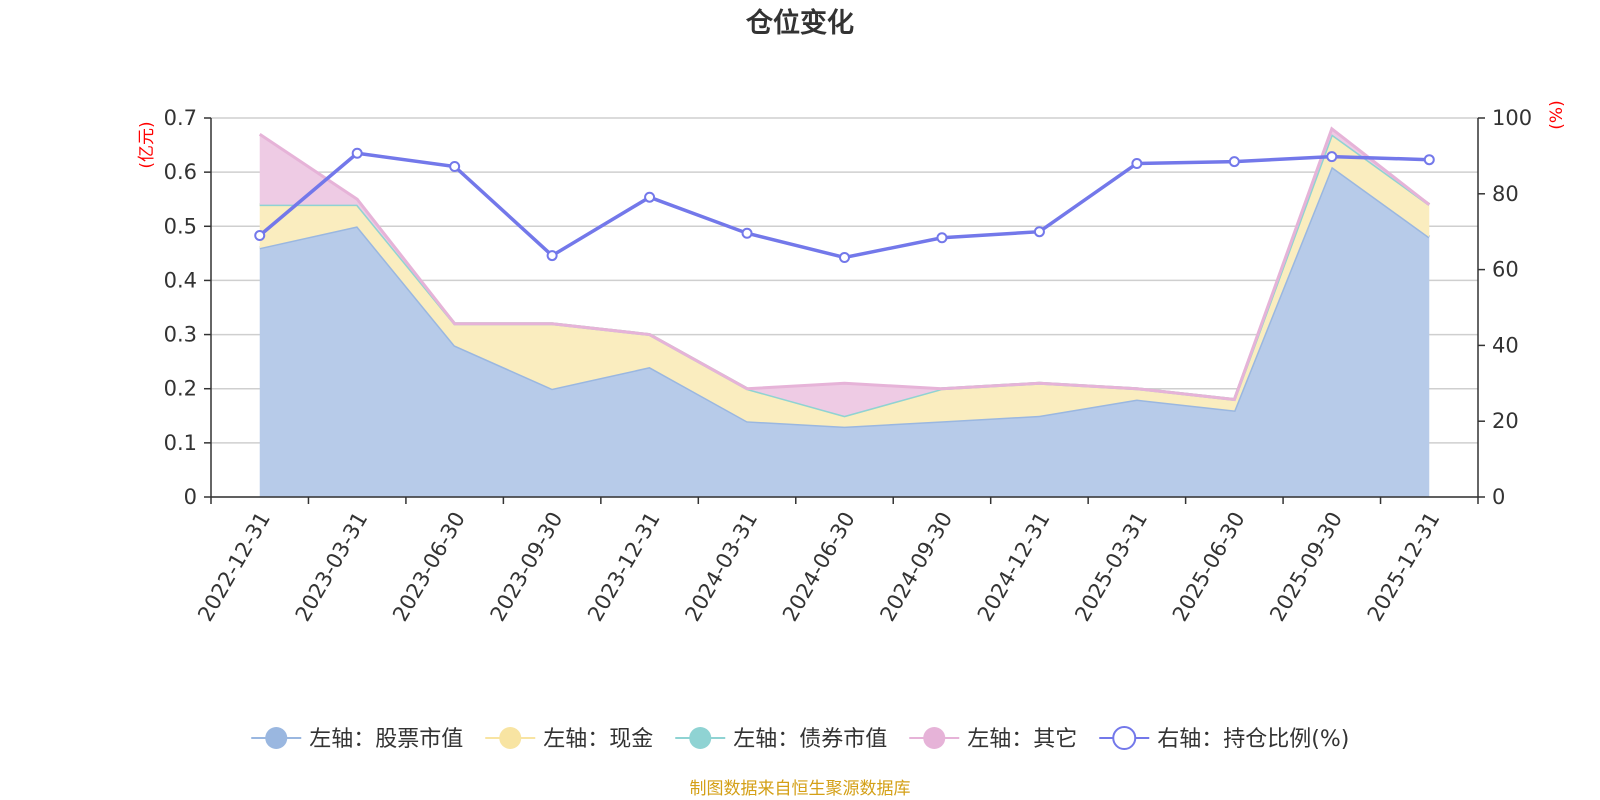  Describe the element at coordinates (1505, 194) in the screenshot. I see `right-tick-label: 80` at that location.